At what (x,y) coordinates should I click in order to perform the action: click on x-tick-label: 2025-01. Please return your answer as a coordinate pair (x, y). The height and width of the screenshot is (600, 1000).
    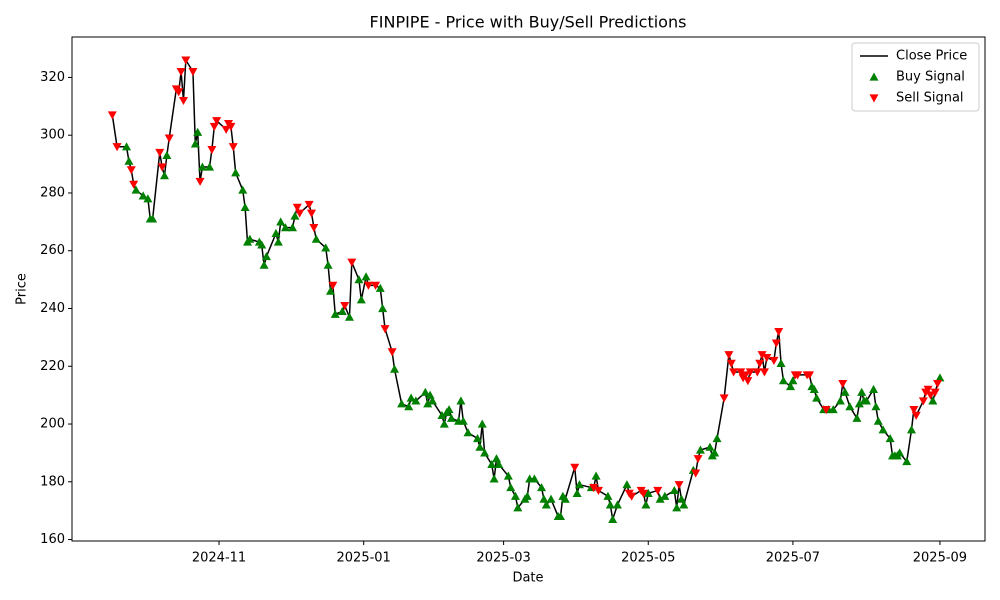
    Looking at the image, I should click on (364, 558).